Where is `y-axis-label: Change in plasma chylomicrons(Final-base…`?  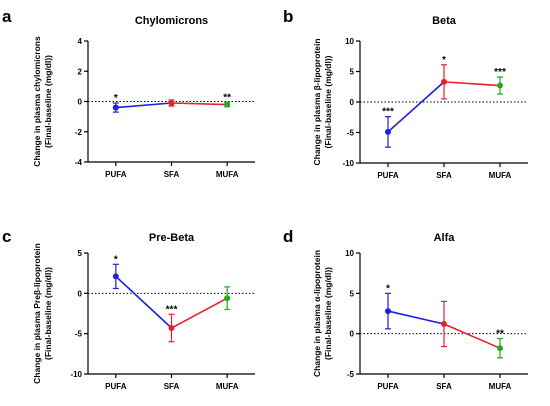
y-axis-label: Change in plasma chylomicrons(Final-base… is located at coordinates (42, 101).